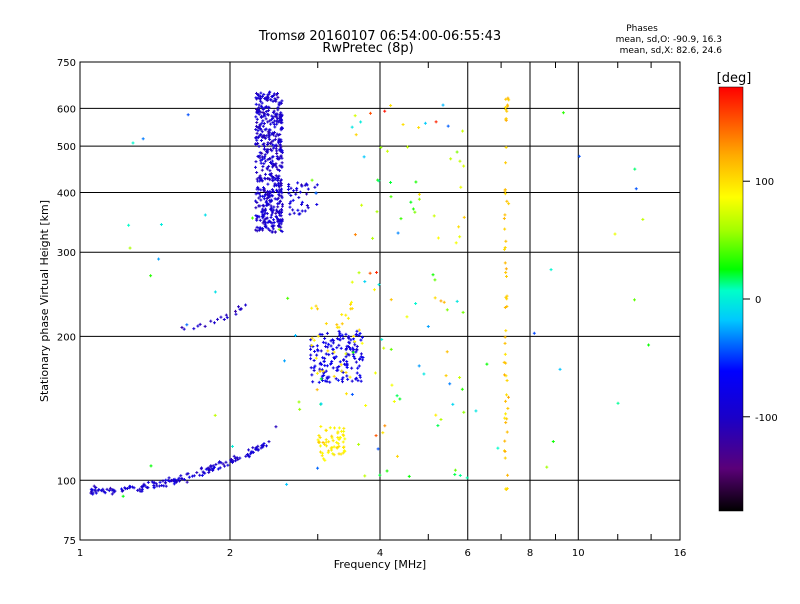 The height and width of the screenshot is (604, 800). I want to click on colorbar-label: [deg], so click(734, 78).